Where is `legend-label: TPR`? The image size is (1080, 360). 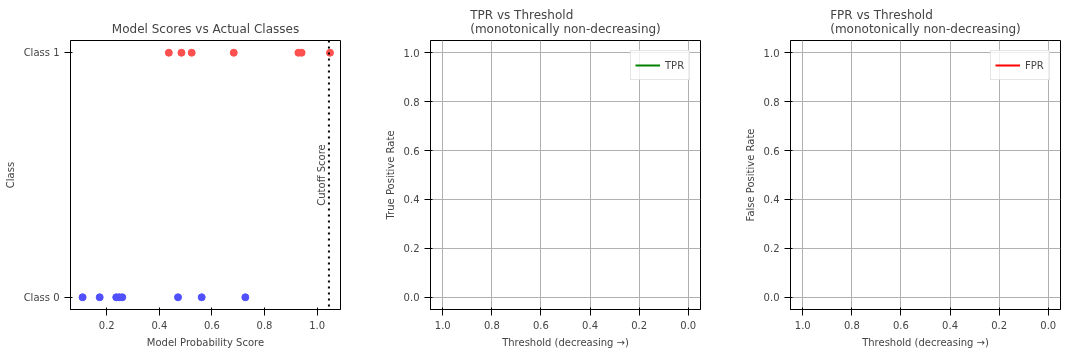 legend-label: TPR is located at coordinates (675, 65).